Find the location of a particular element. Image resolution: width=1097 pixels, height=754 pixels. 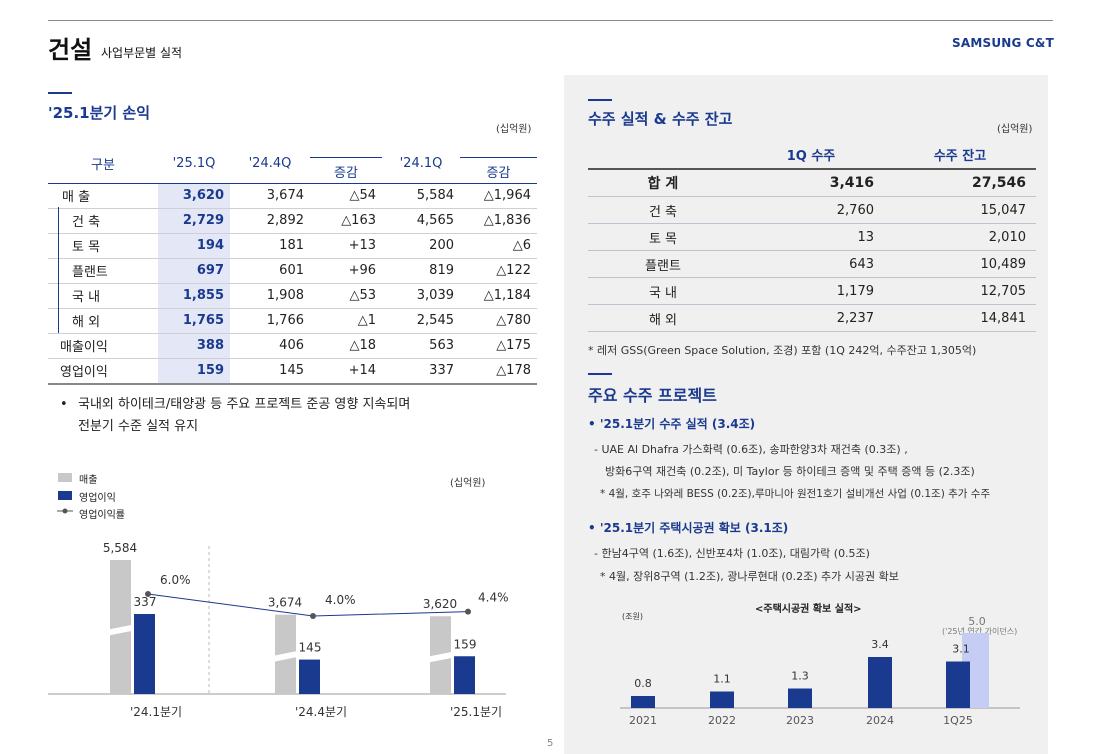

cell: 145 is located at coordinates (270, 371).